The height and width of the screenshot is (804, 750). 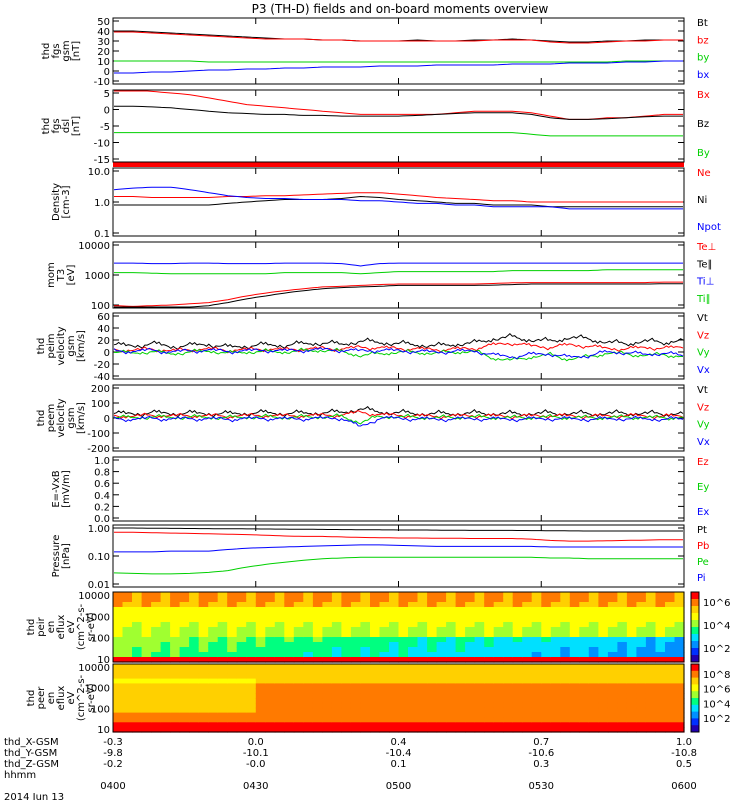 I want to click on legend-bx: Bx, so click(x=703, y=95).